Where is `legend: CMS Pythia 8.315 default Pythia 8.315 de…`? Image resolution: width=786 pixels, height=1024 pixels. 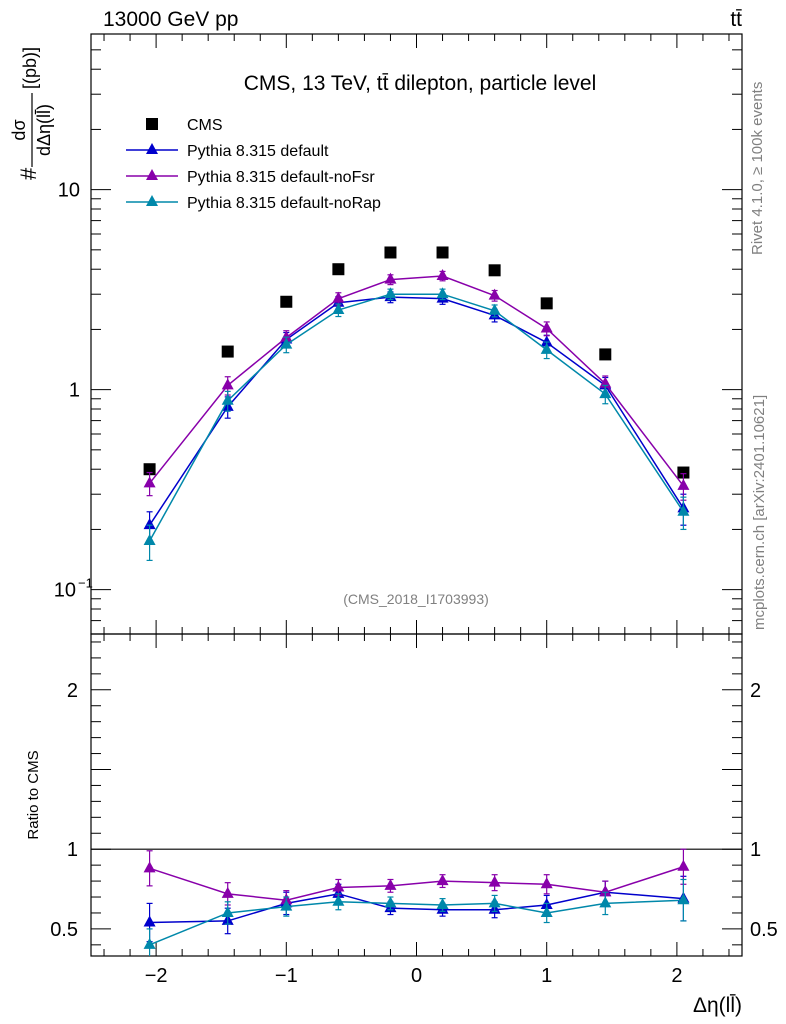
legend: CMS Pythia 8.315 default Pythia 8.315 de… is located at coordinates (253, 164).